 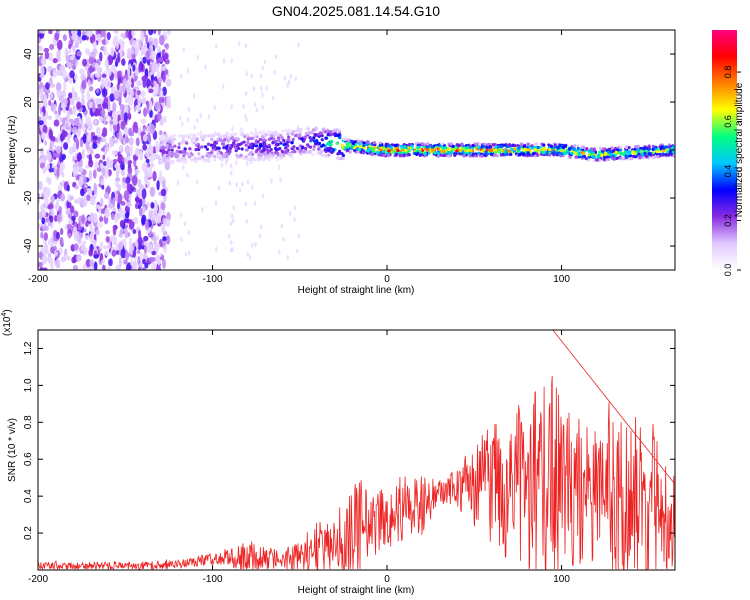 I want to click on colorbar-tick-label: 0.0, so click(x=728, y=270).